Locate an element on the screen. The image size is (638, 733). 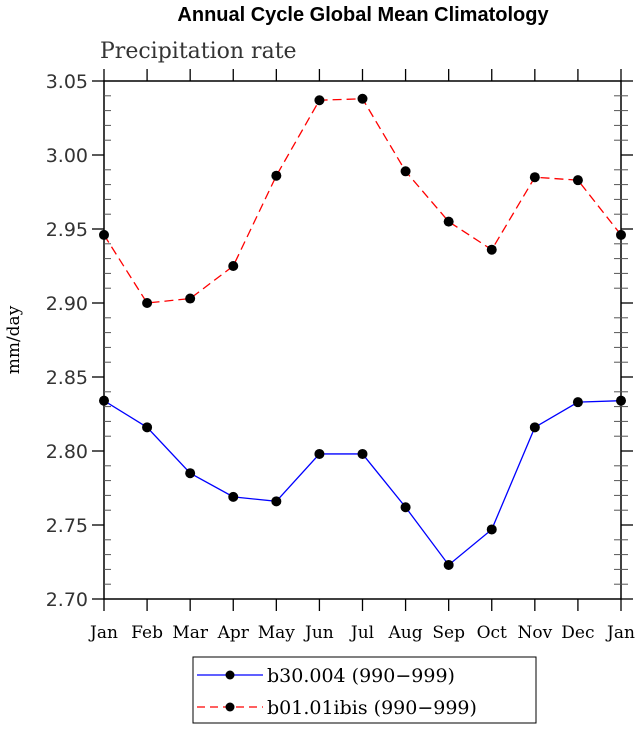
legend: b30.004 (990−999) b01.01ibis (990−999) is located at coordinates (364, 690).